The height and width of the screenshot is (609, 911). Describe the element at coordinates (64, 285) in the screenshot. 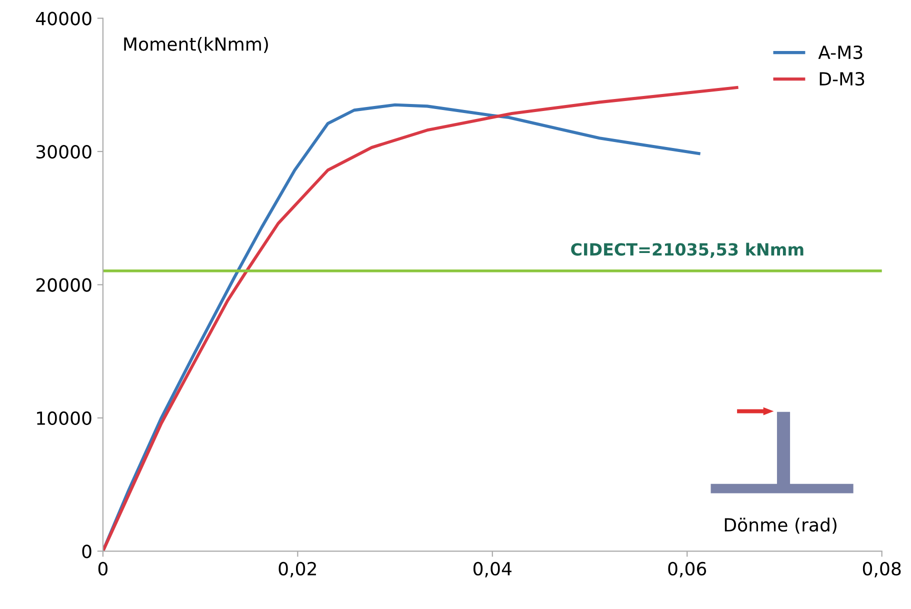

I see `y-tick-label: 20000` at that location.